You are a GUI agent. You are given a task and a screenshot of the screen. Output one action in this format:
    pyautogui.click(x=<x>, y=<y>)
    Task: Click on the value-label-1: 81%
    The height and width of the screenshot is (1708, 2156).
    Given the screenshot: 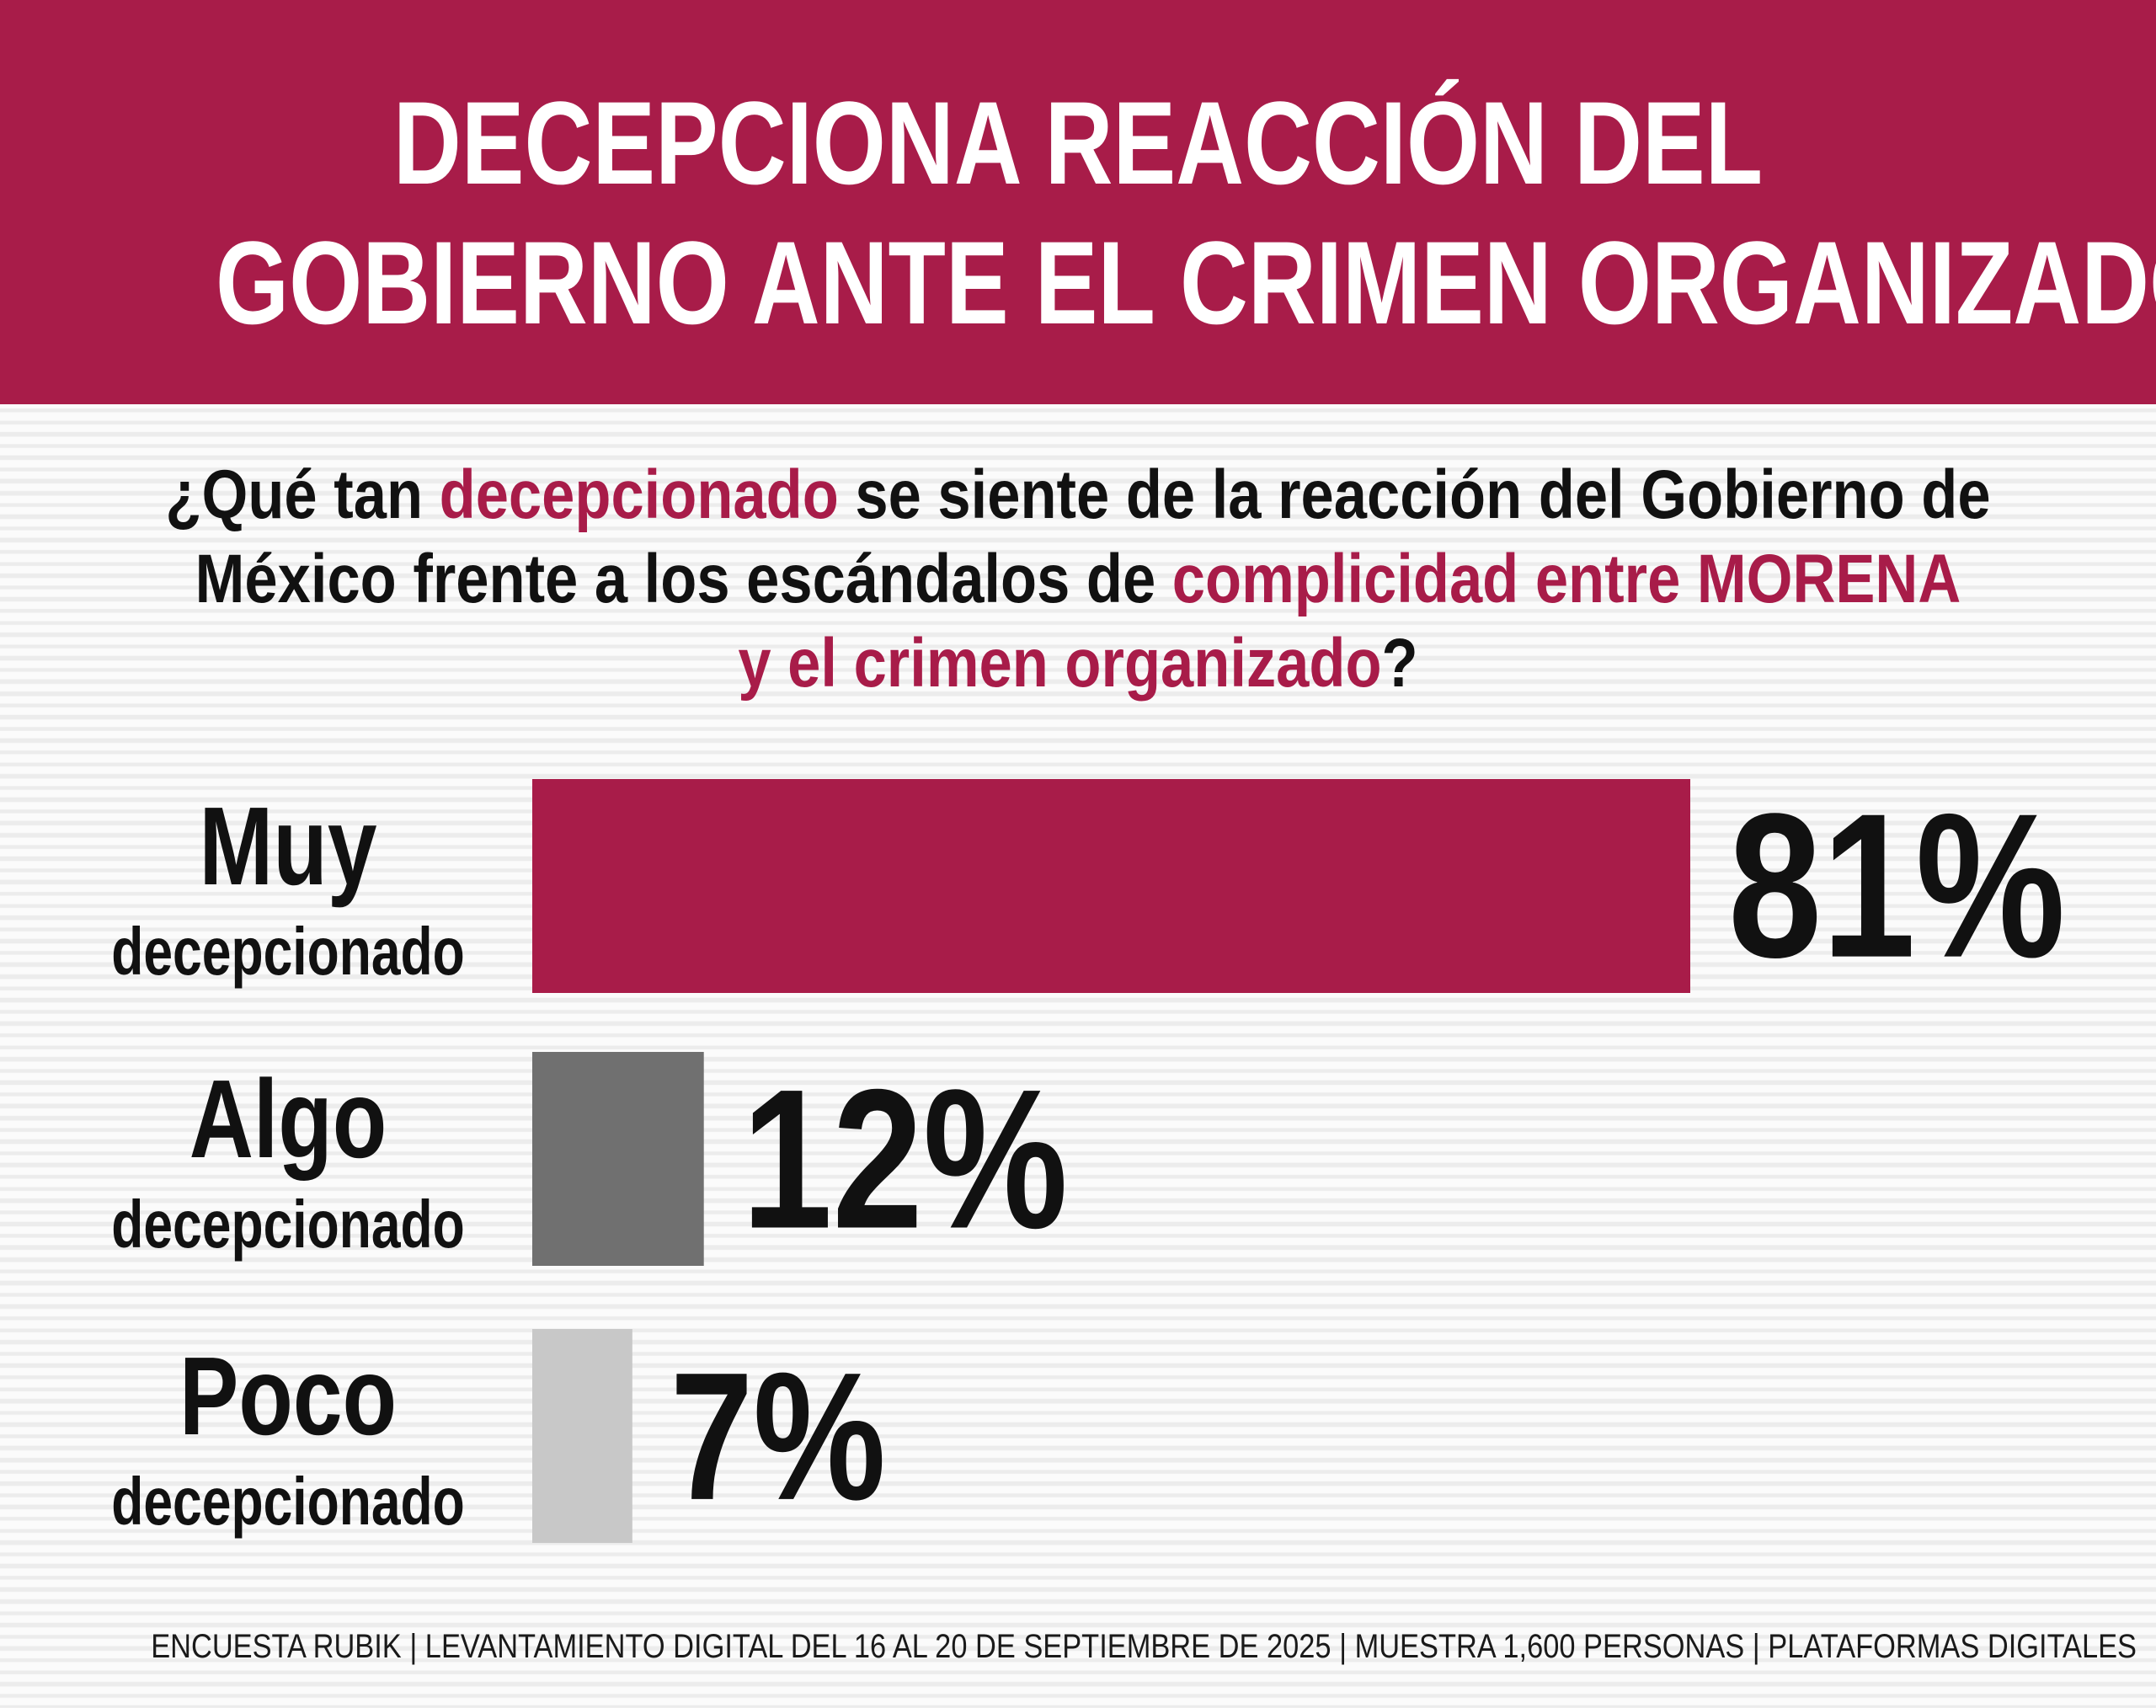 What is the action you would take?
    pyautogui.click(x=1897, y=886)
    